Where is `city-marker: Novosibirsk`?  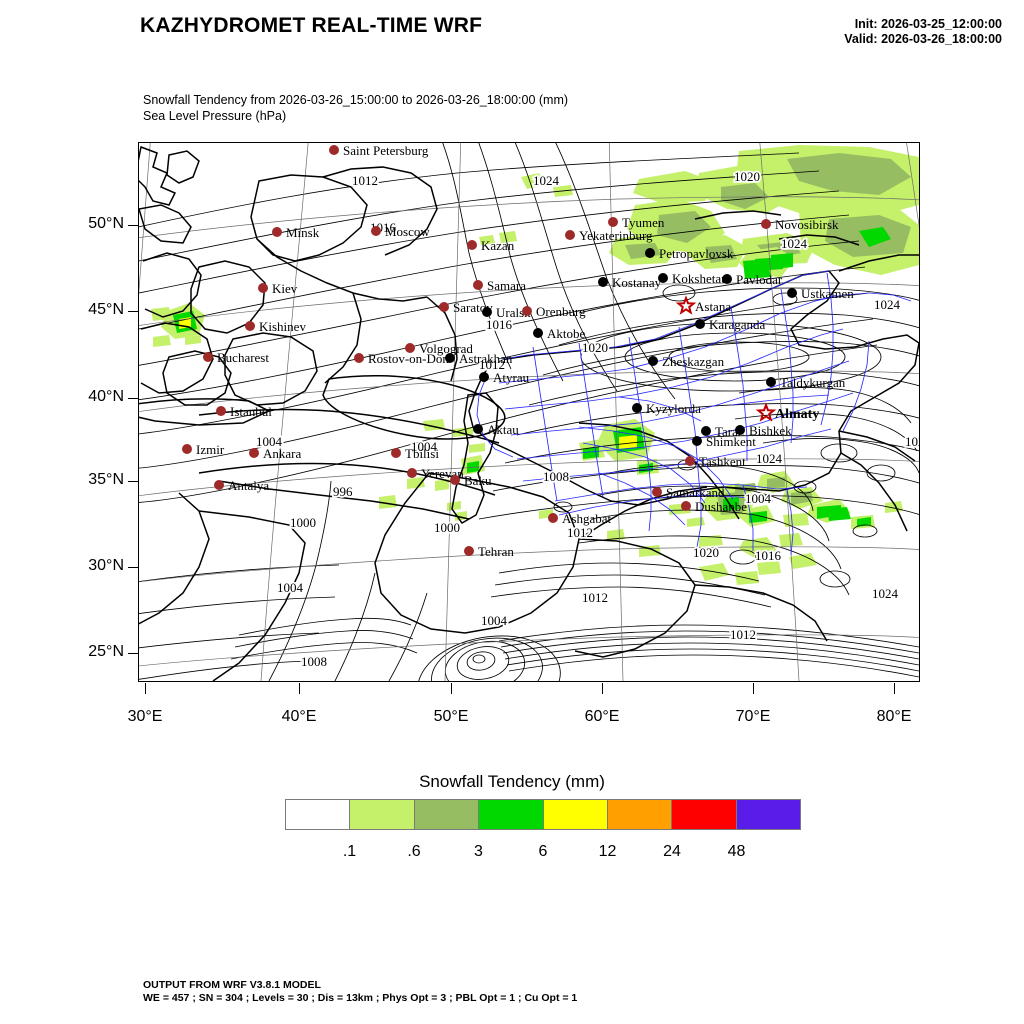
city-marker: Novosibirsk is located at coordinates (800, 224).